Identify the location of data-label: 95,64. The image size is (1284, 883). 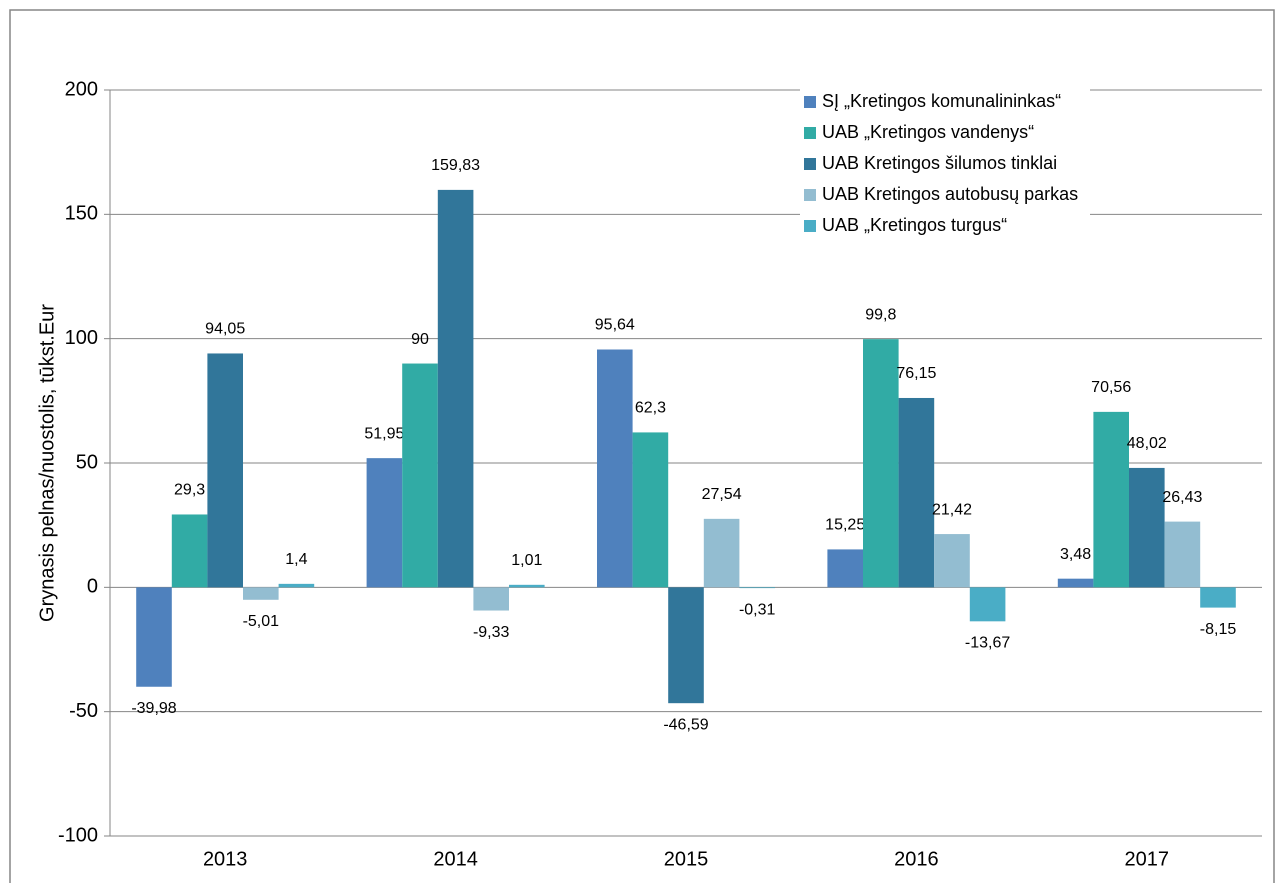
(615, 325).